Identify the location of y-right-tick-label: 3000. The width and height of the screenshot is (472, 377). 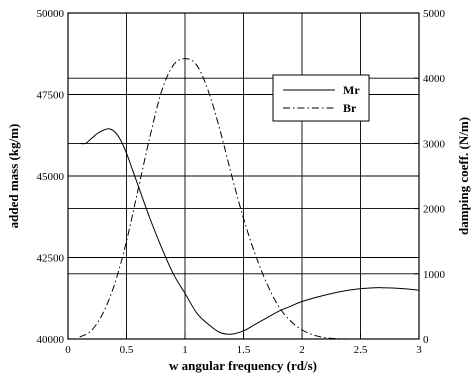
(434, 144).